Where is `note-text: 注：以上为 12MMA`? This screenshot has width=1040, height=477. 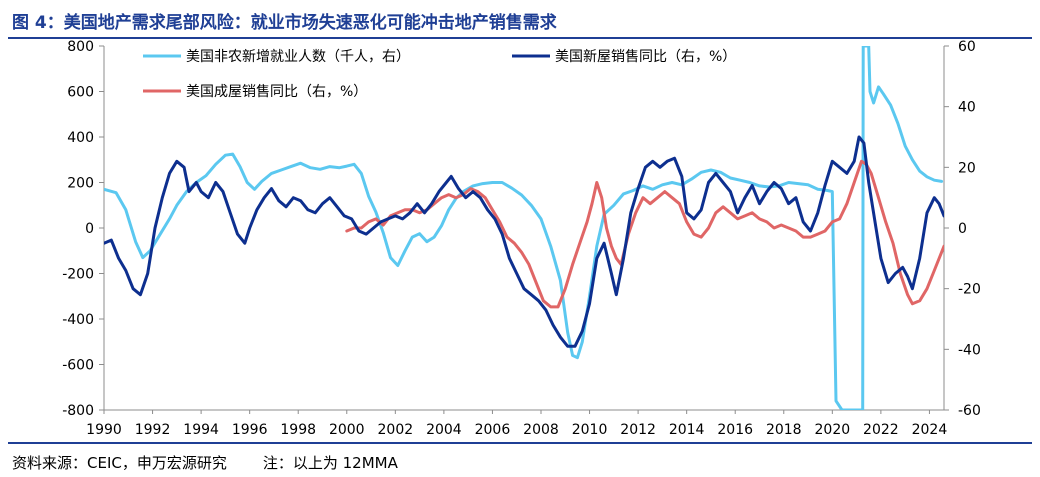
note-text: 注：以上为 12MMA is located at coordinates (330, 463).